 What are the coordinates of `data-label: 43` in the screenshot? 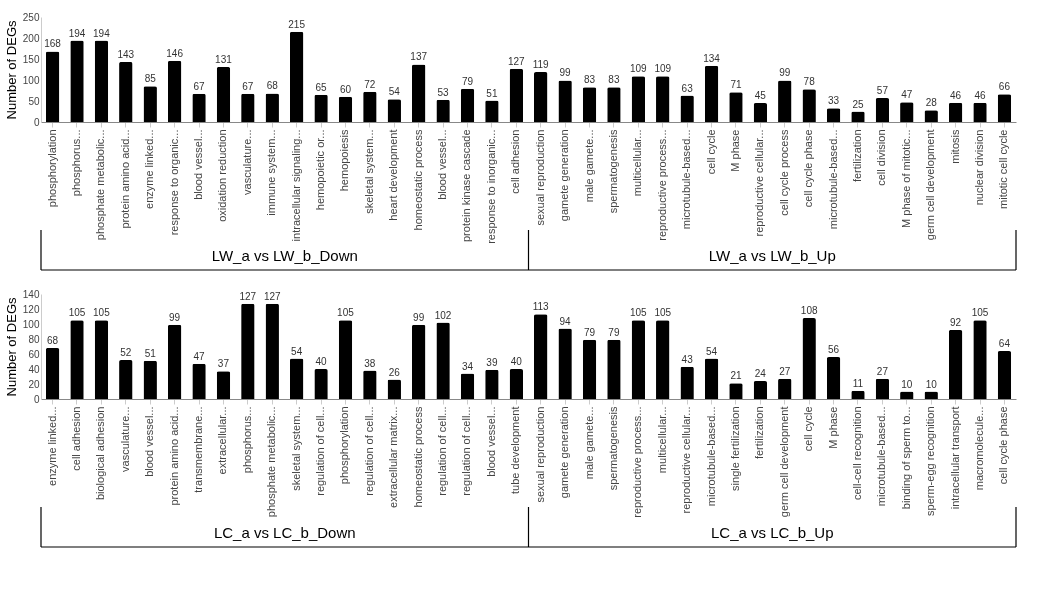 It's located at (687, 359).